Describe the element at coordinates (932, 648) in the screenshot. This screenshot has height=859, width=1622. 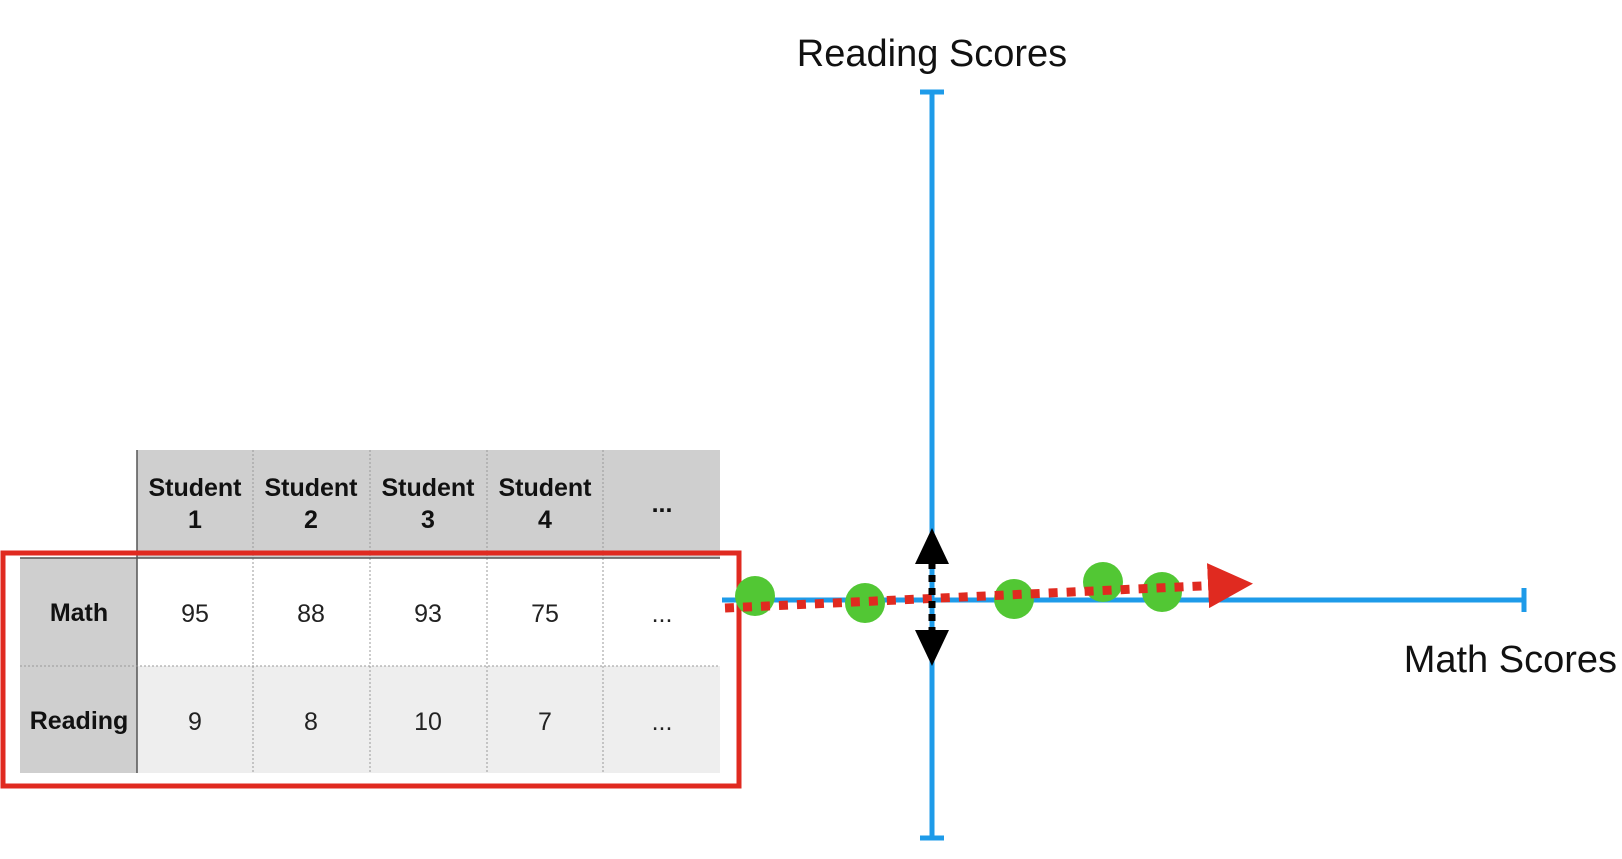
I see `pc2-arrowhead-down` at that location.